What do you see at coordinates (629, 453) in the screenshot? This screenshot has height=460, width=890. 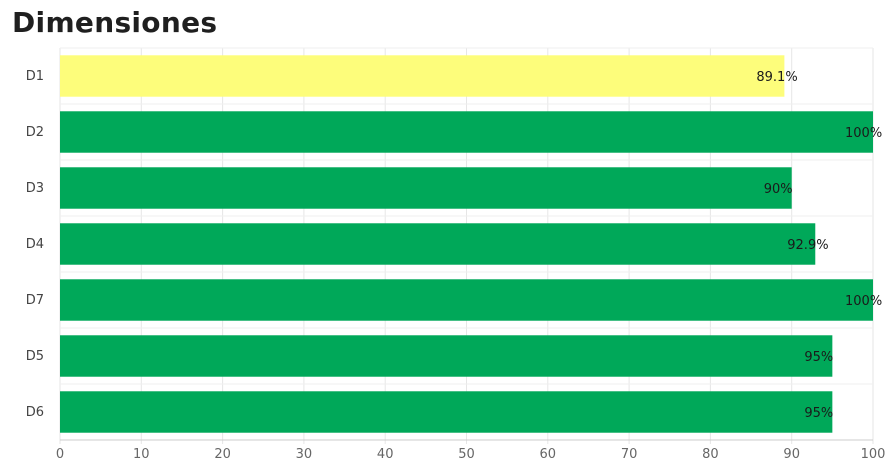 I see `x-tick-label: 70` at bounding box center [629, 453].